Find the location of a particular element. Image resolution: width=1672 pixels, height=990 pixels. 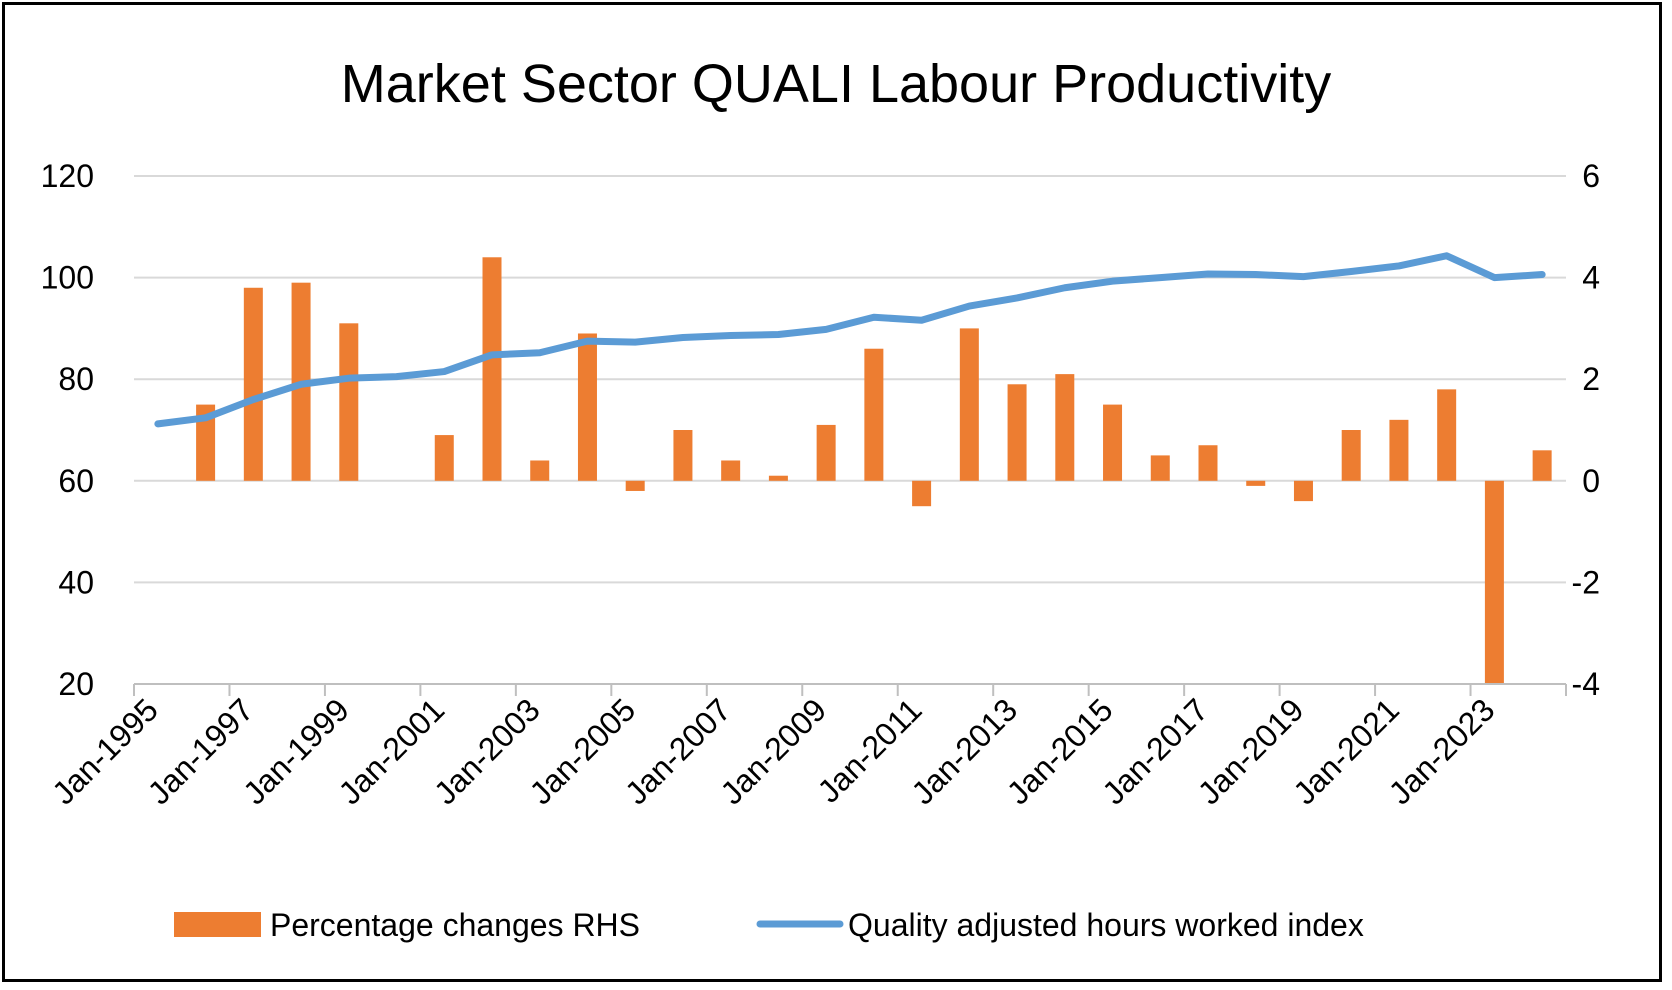

legend-swatch-bar is located at coordinates (217, 924).